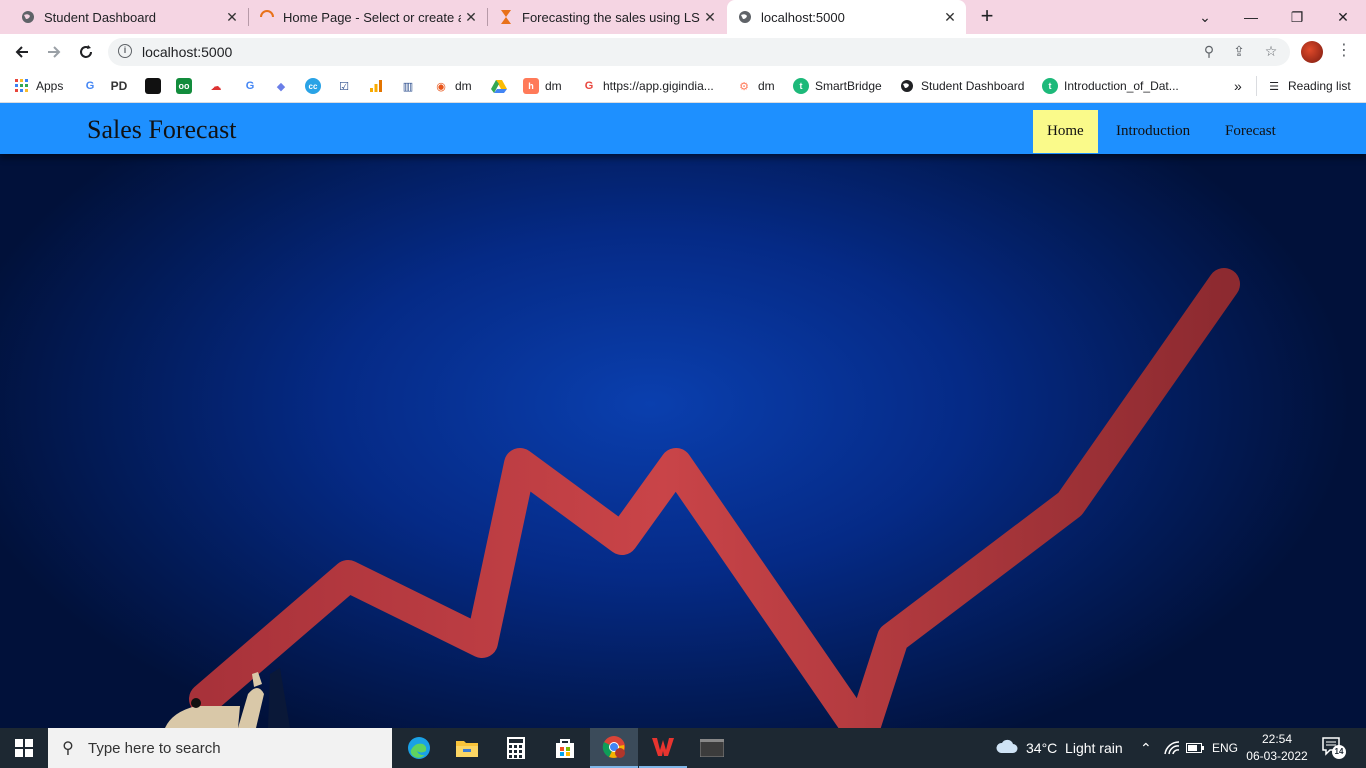 Image resolution: width=1366 pixels, height=768 pixels. I want to click on bookmark-divider, so click(1256, 86).